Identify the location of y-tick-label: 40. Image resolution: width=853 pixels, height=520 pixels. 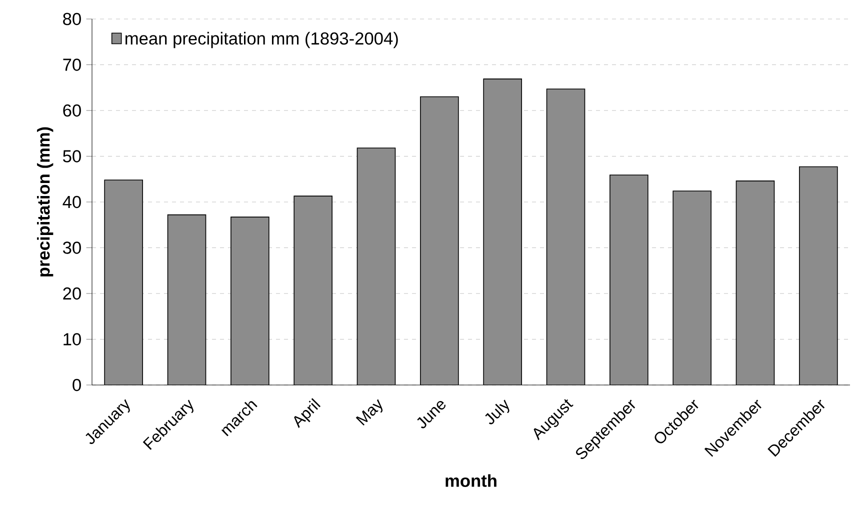
(71, 202).